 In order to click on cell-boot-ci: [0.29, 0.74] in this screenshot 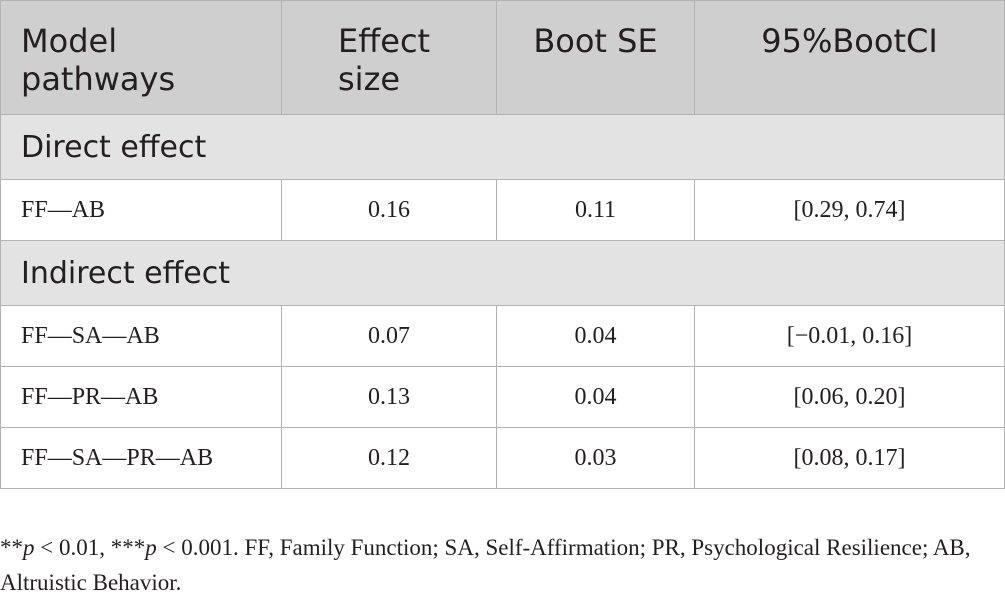, I will do `click(849, 210)`.